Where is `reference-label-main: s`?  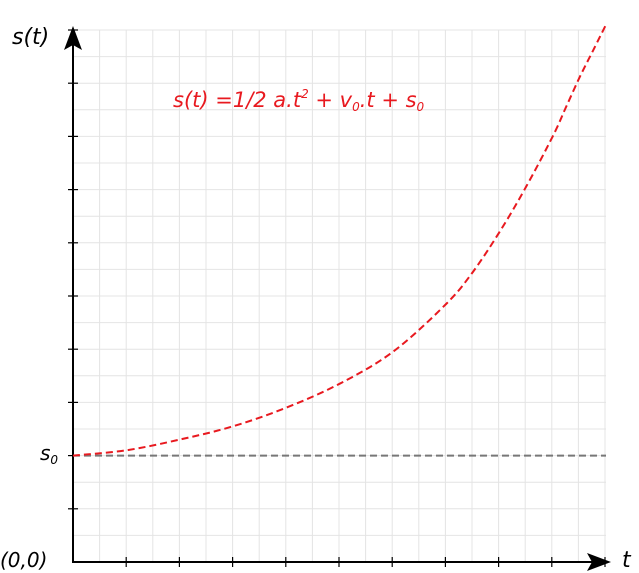
reference-label-main: s is located at coordinates (45, 453).